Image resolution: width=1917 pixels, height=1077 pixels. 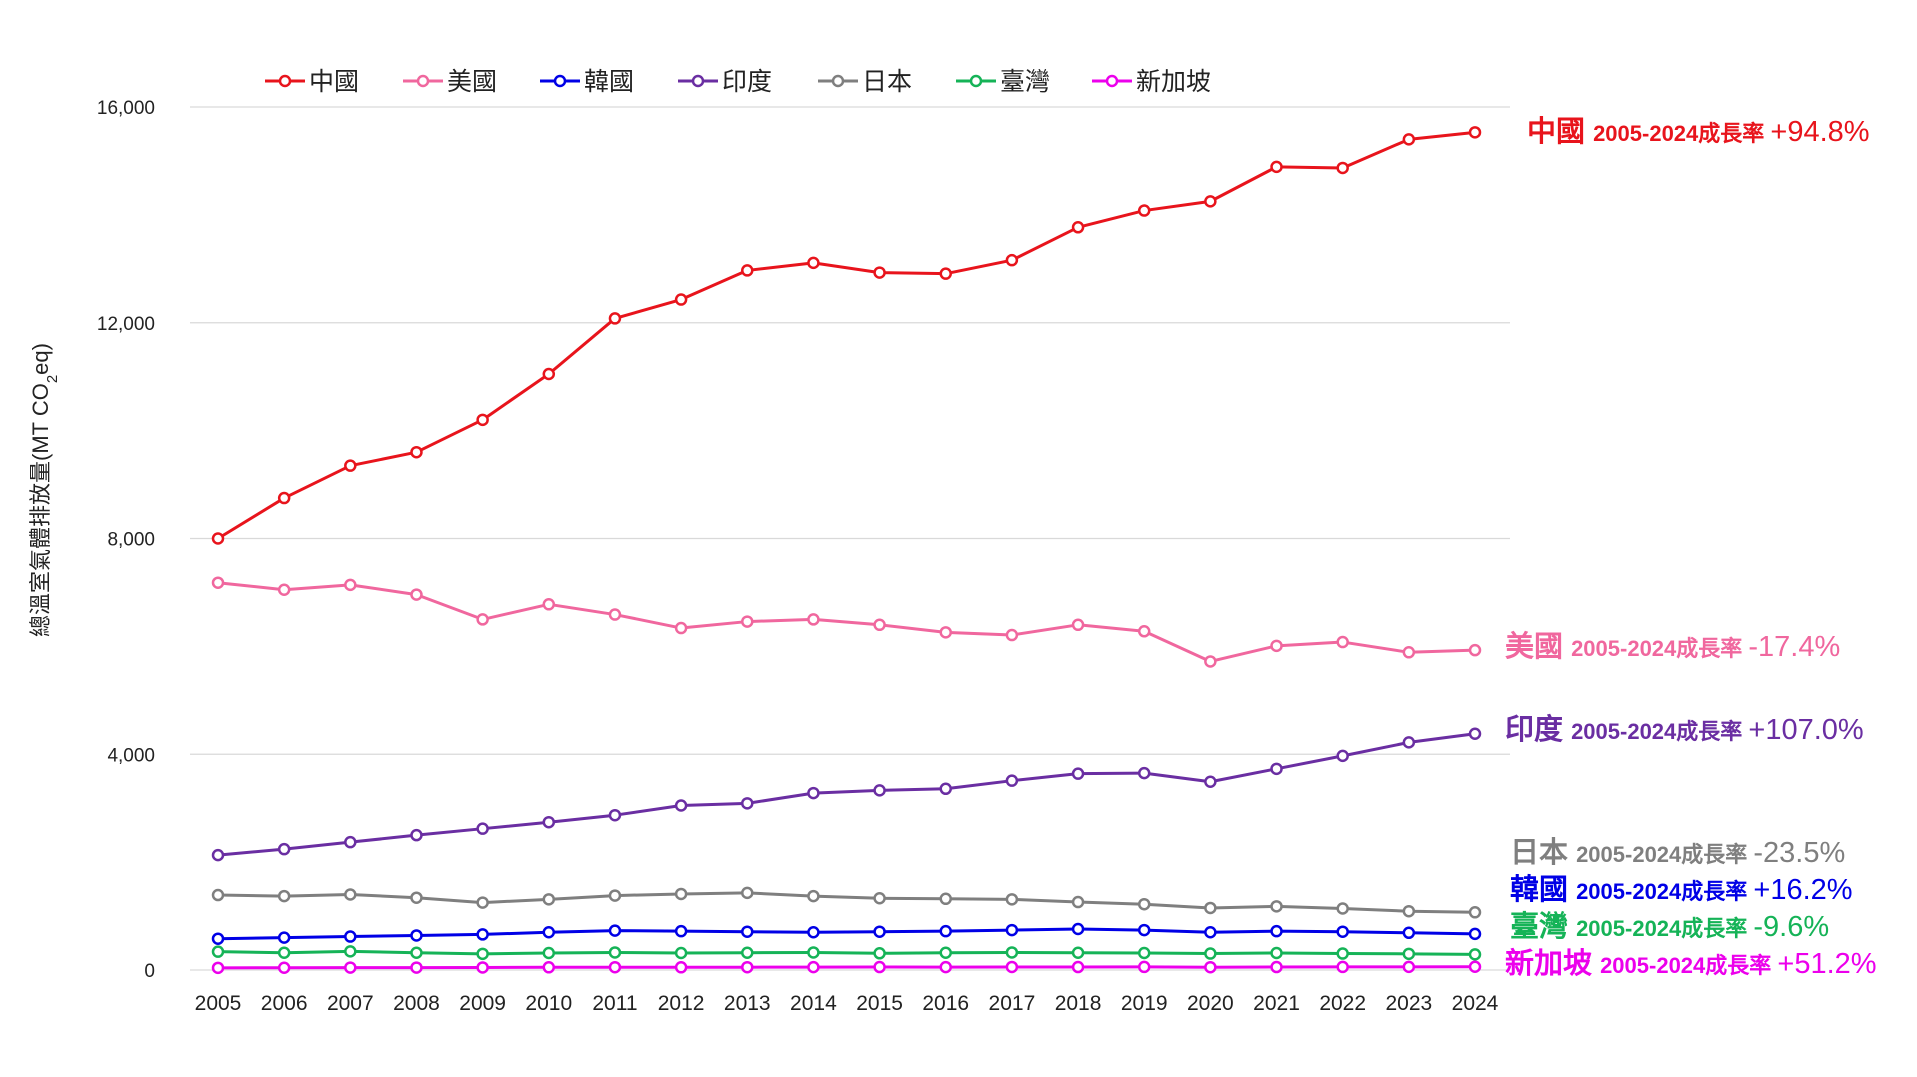 I want to click on annotation-value: +94.8%, so click(x=1819, y=132).